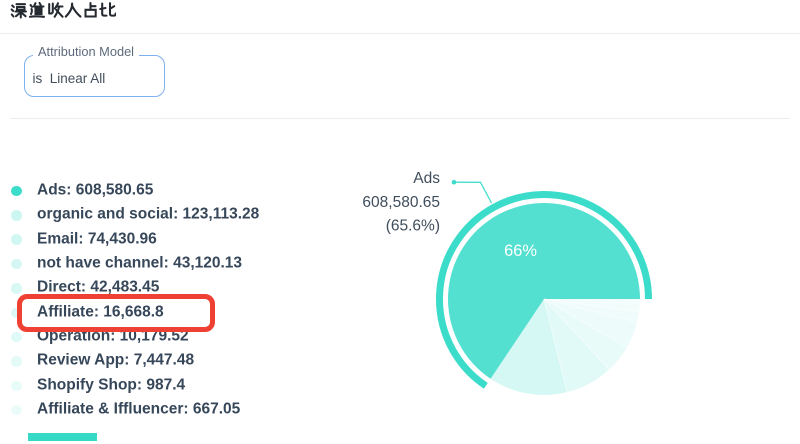  What do you see at coordinates (426, 178) in the screenshot?
I see `svg-text: Ads` at bounding box center [426, 178].